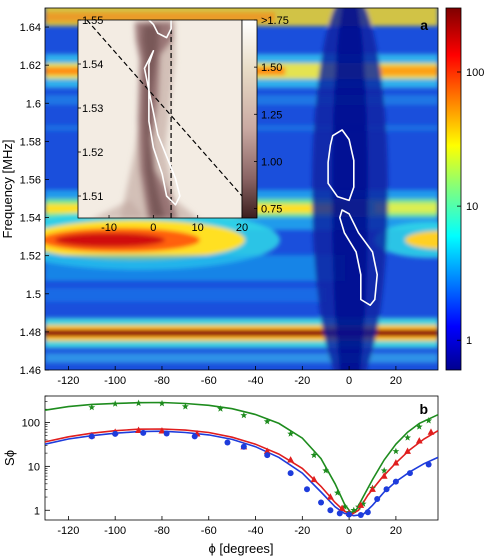  Describe the element at coordinates (469, 341) in the screenshot. I see `colorbar-tick-label: 1` at that location.